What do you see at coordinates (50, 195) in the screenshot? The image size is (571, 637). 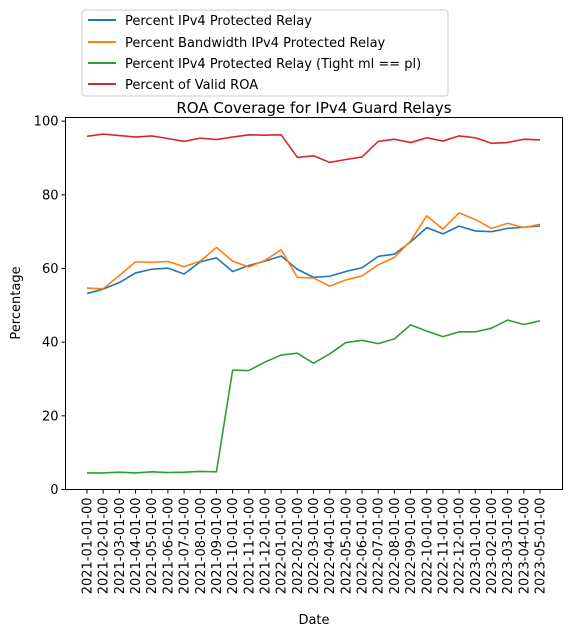 I see `y-tick-label: 80` at bounding box center [50, 195].